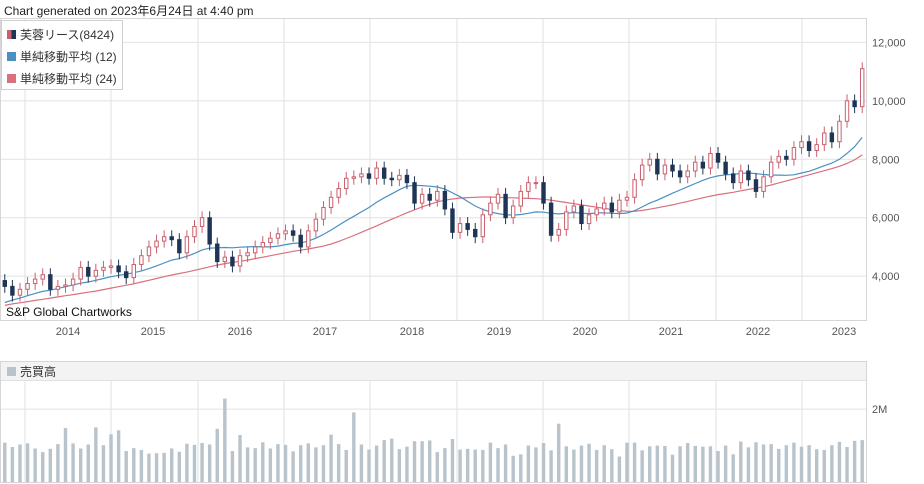 The height and width of the screenshot is (484, 924). What do you see at coordinates (499, 332) in the screenshot?
I see `x-tick-label: 2019` at bounding box center [499, 332].